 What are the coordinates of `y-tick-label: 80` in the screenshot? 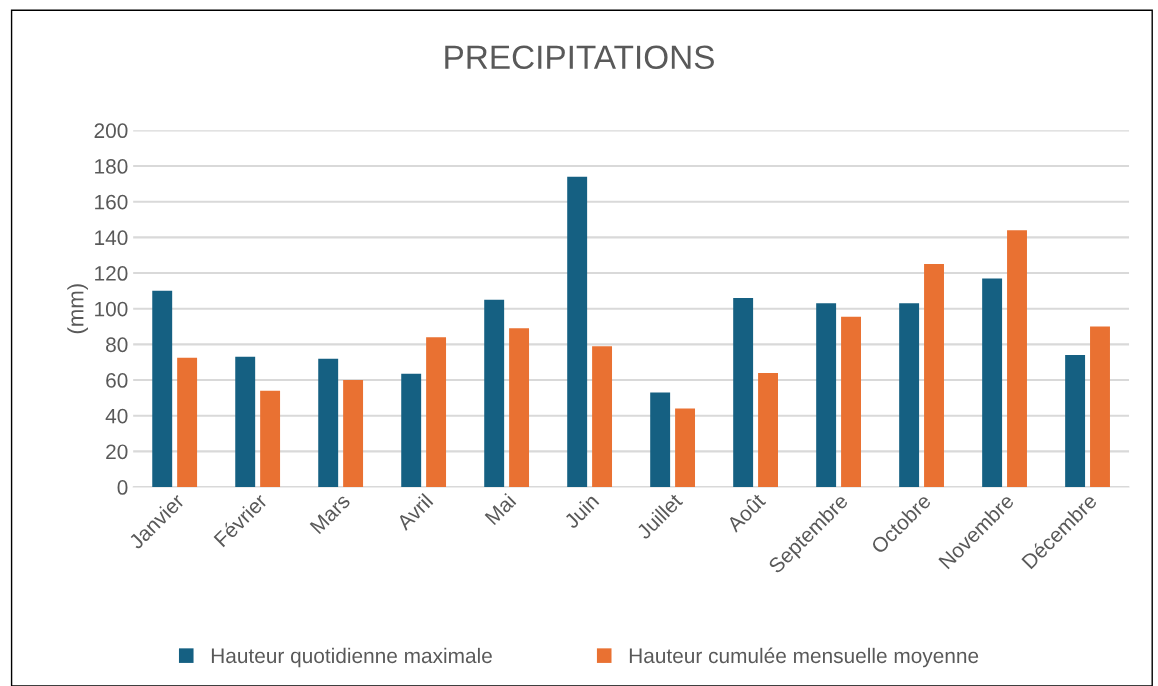 It's located at (117, 345).